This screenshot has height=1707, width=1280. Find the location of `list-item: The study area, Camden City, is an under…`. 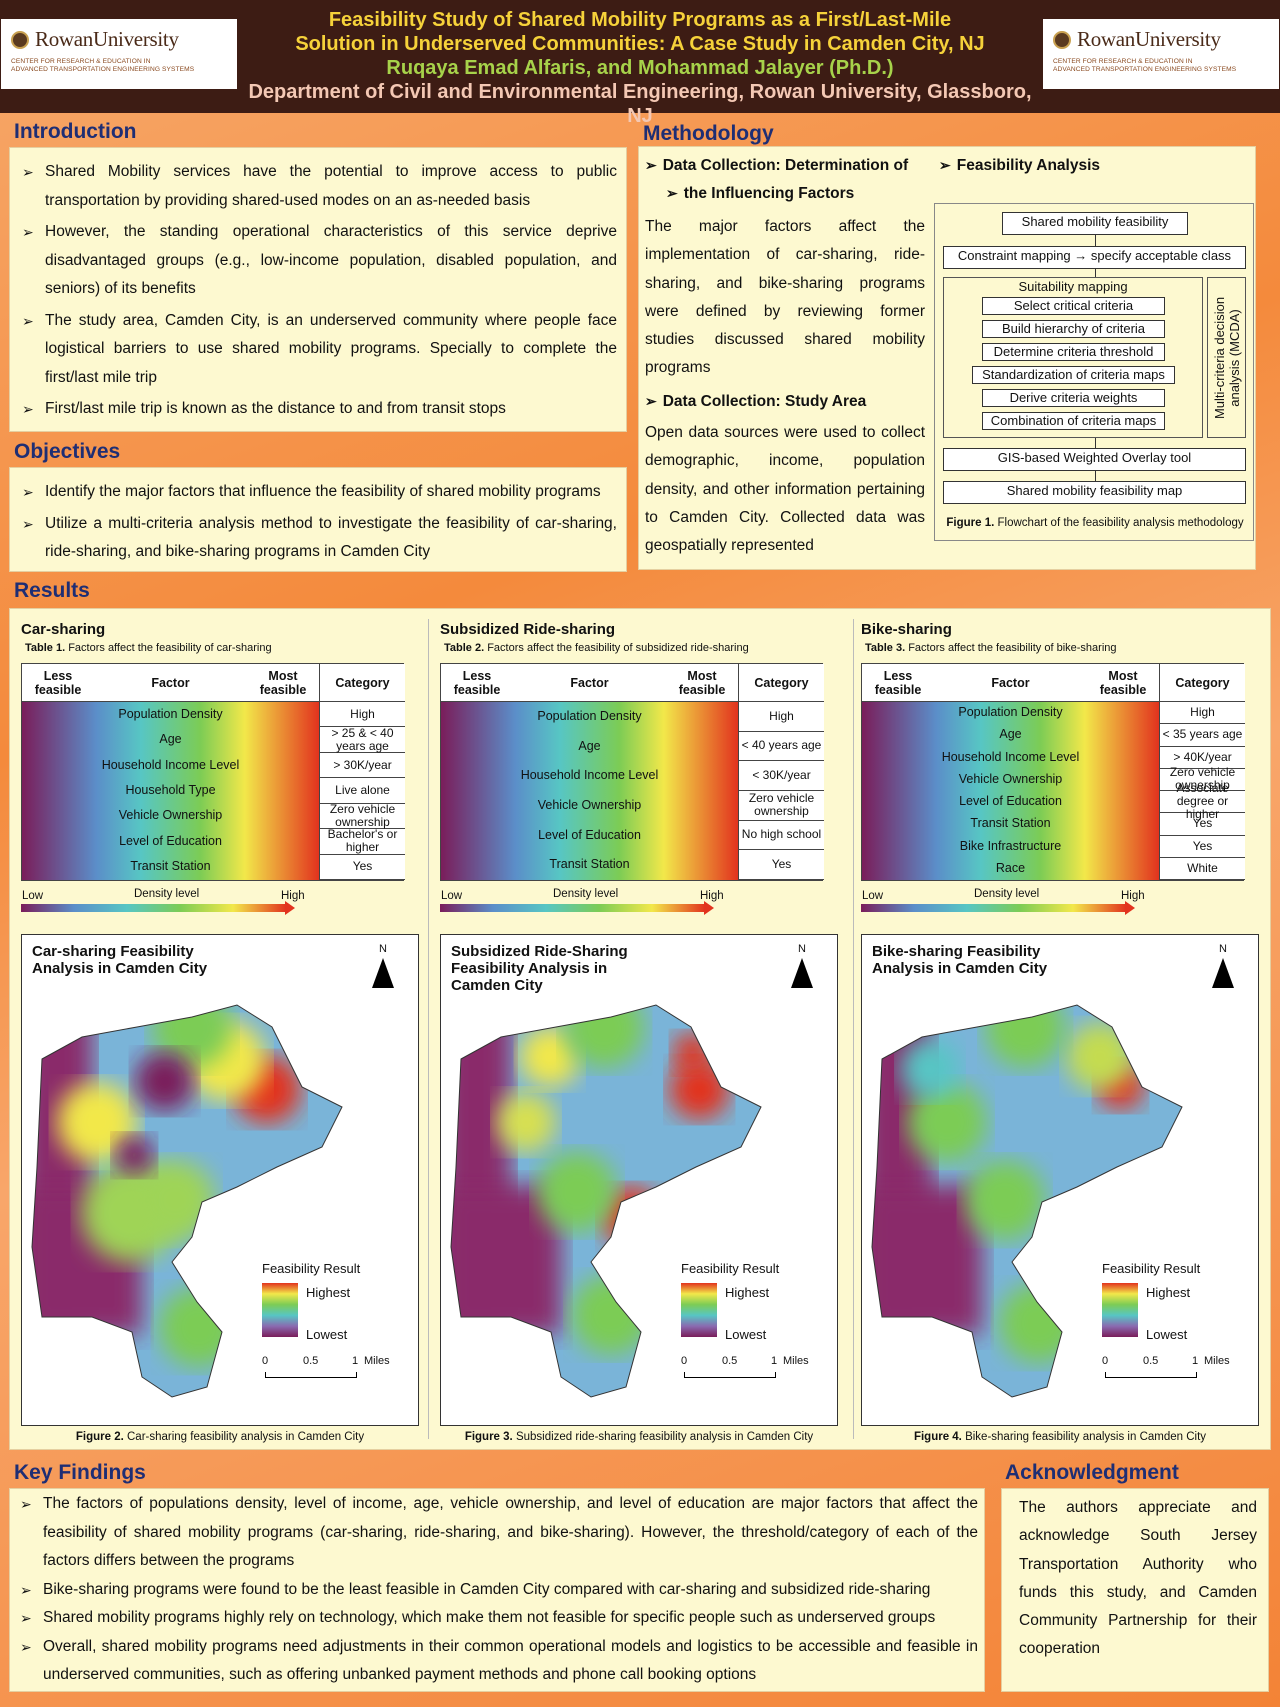

list-item: The study area, Camden City, is an under… is located at coordinates (316, 350).